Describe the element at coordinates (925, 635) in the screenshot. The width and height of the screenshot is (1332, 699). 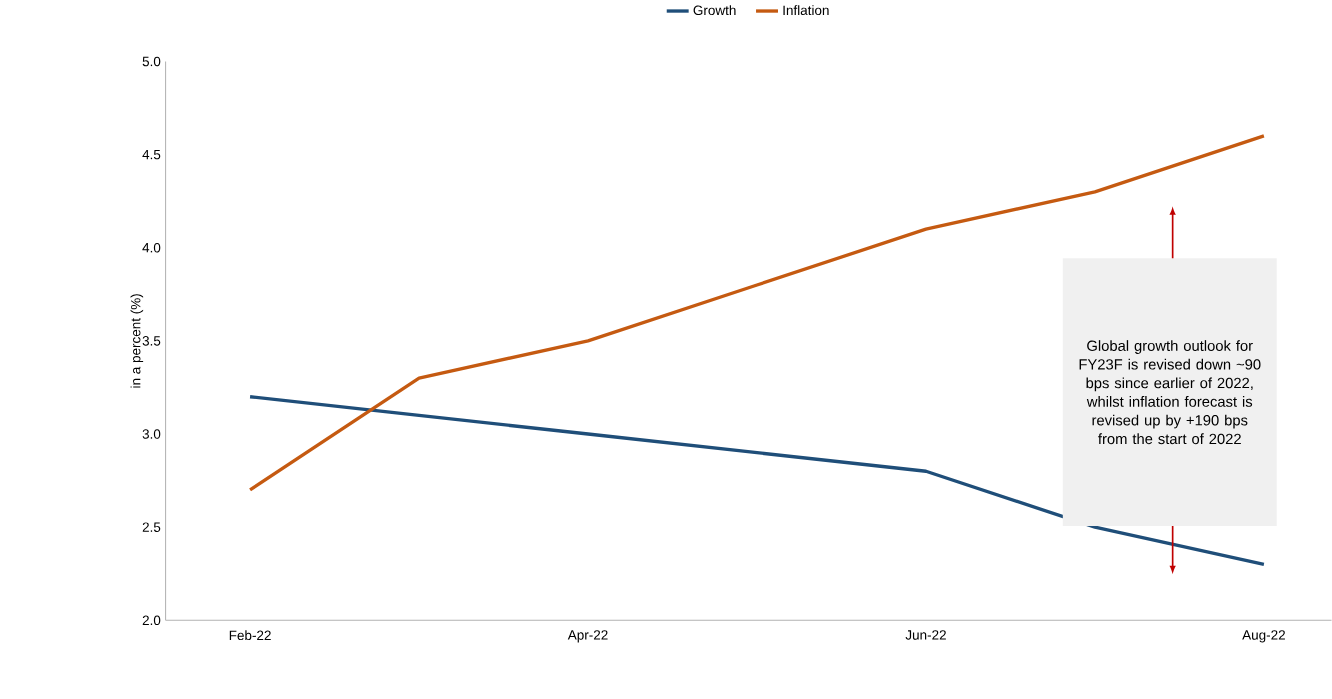
I see `x-tick-label: Jun-22` at that location.